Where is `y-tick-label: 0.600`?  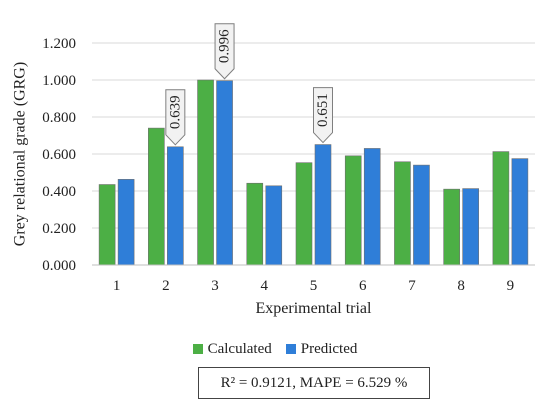 y-tick-label: 0.600 is located at coordinates (59, 155).